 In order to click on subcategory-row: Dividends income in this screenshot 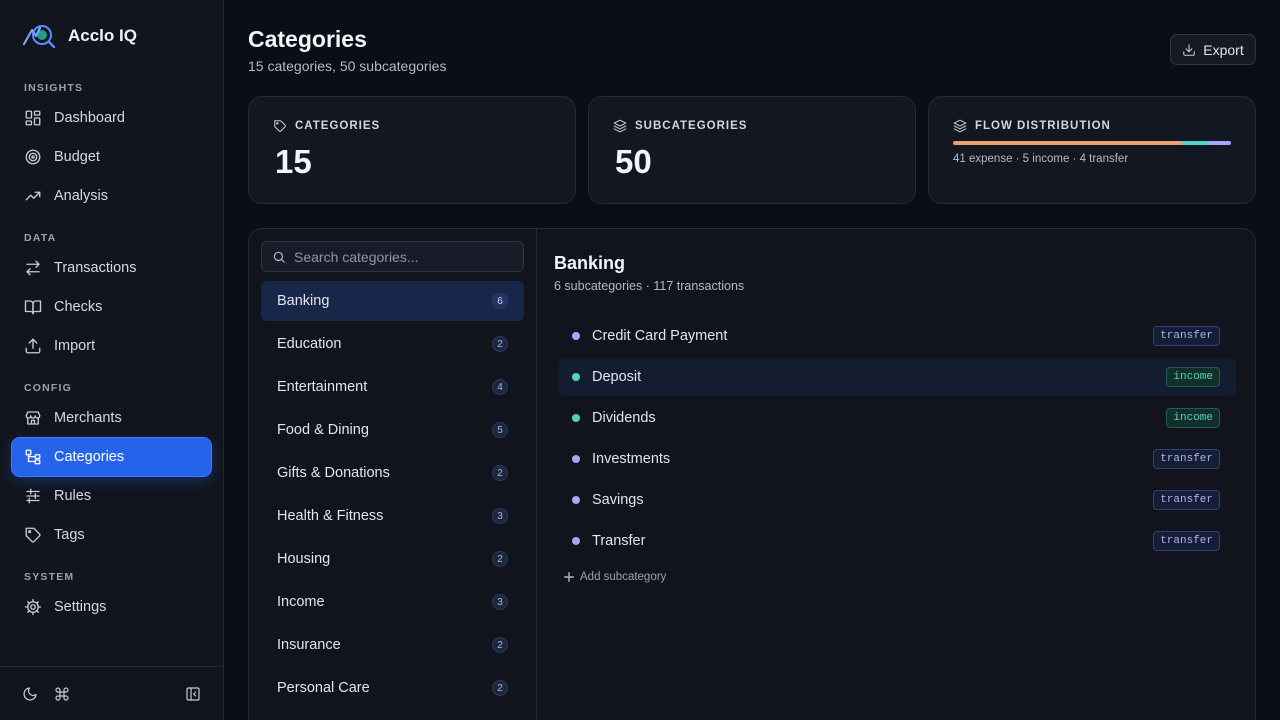, I will do `click(897, 418)`.